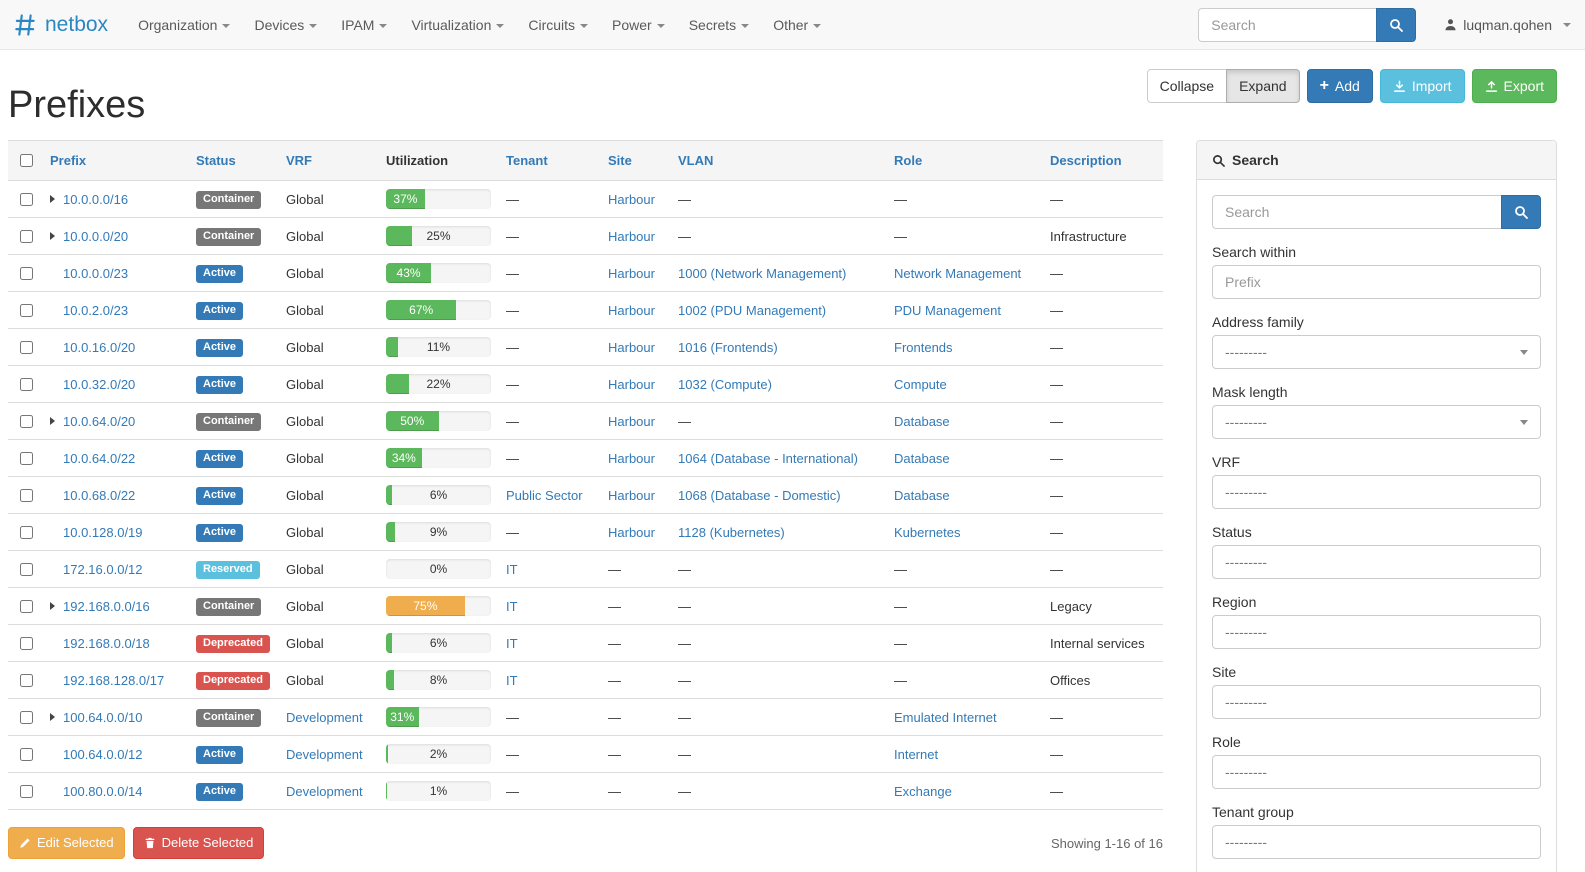 This screenshot has height=872, width=1585. What do you see at coordinates (99, 495) in the screenshot?
I see `prefix-link: 10.0.68.0/22` at bounding box center [99, 495].